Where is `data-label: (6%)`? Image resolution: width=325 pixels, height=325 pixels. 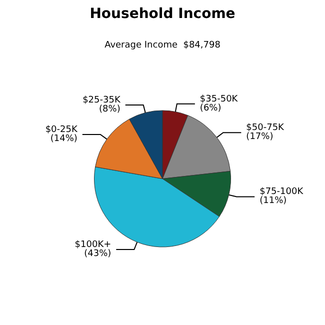
data-label: (6%) is located at coordinates (211, 108).